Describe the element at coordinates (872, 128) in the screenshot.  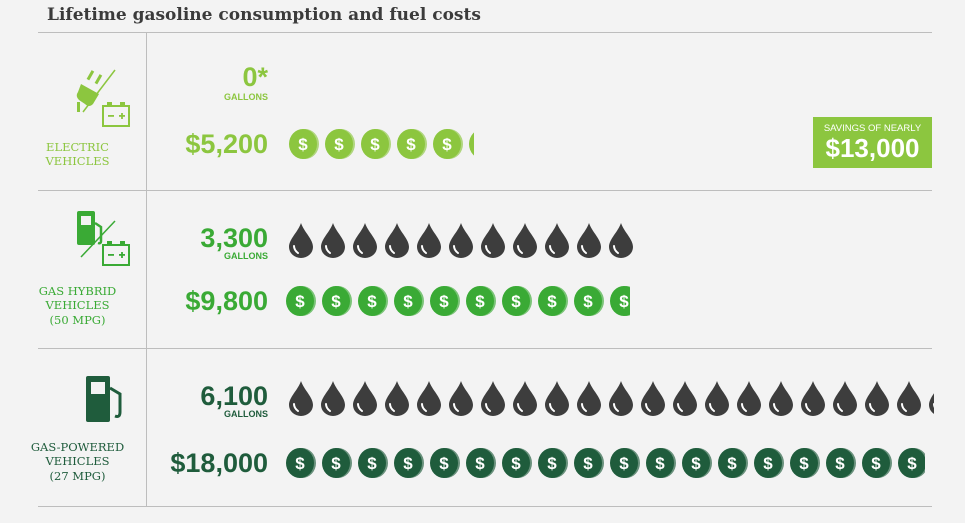
I see `savings-badge-line1: SAVINGS OF NEARLY` at that location.